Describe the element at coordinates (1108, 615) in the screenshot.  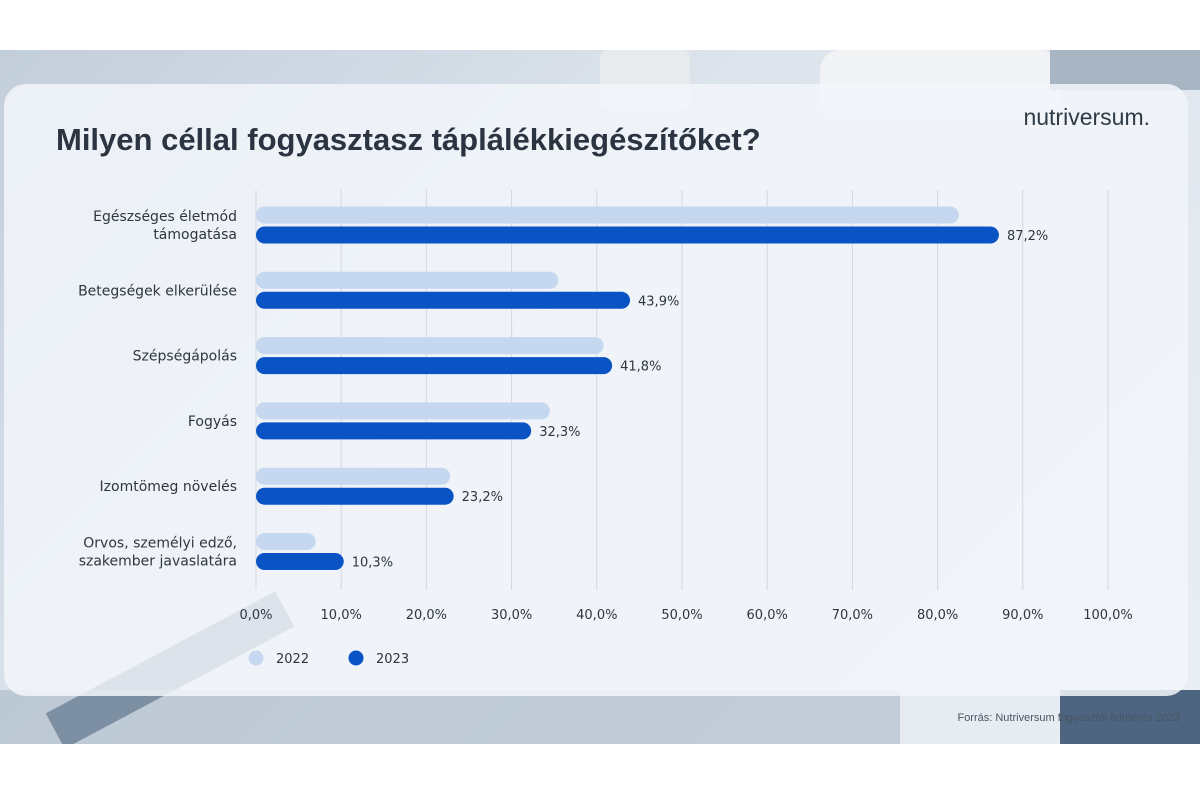
I see `x-tick-label: 100,0%` at that location.